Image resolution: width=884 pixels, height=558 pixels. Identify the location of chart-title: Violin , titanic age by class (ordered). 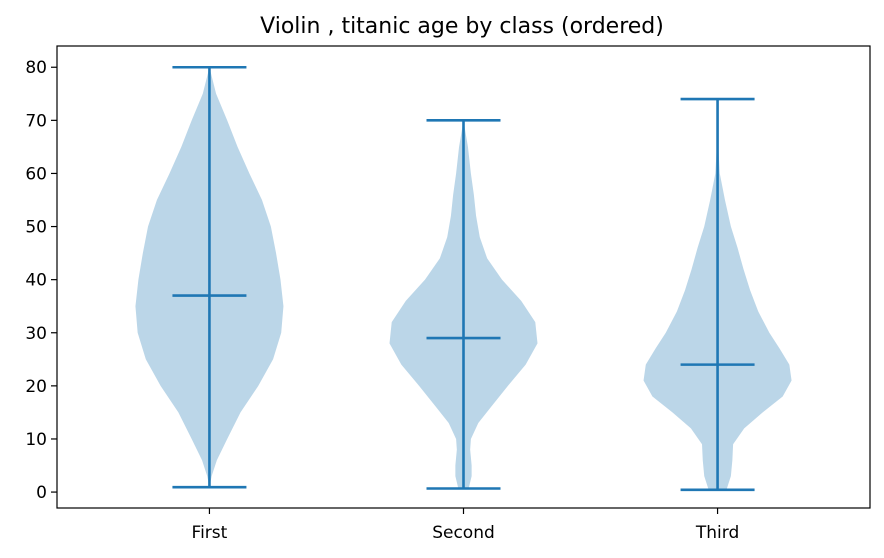
(462, 26).